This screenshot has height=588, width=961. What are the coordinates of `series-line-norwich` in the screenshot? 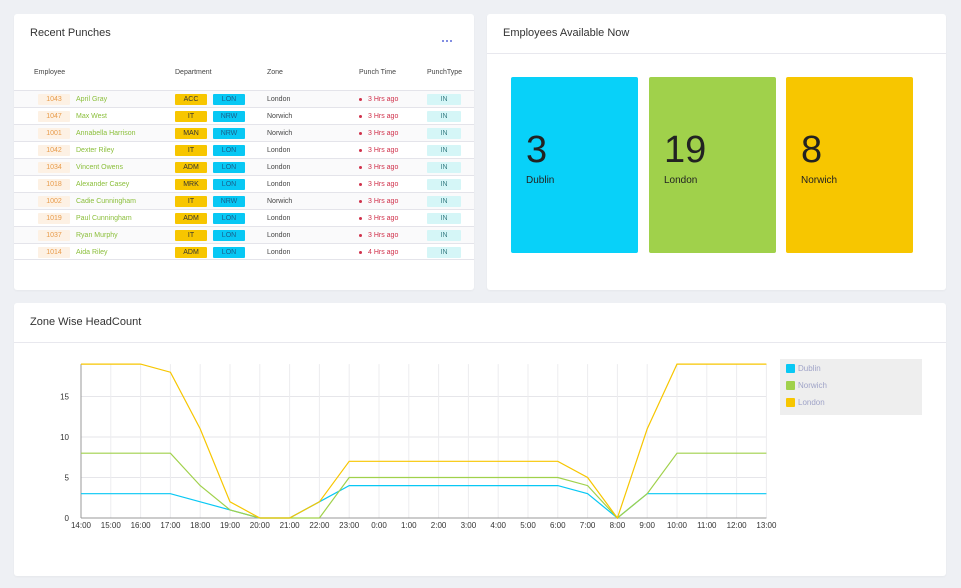 It's located at (424, 485).